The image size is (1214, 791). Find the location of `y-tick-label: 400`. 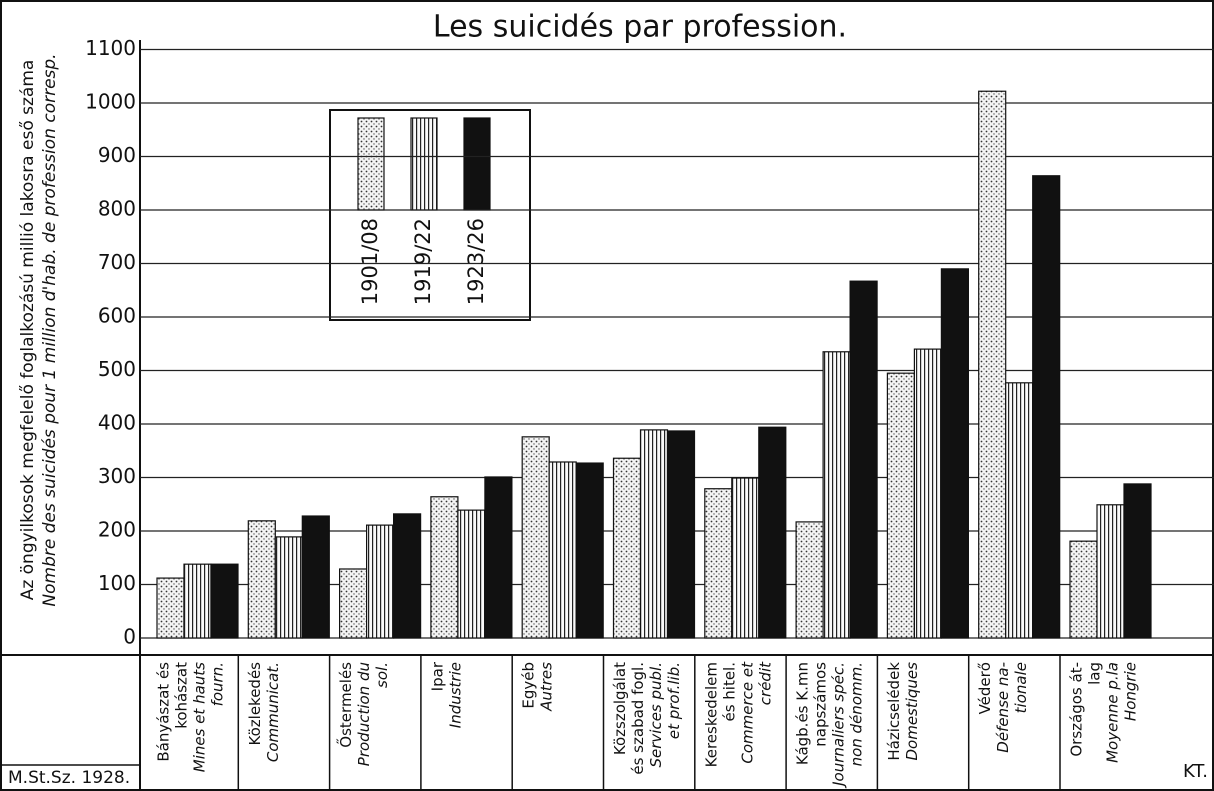

y-tick-label: 400 is located at coordinates (117, 423).